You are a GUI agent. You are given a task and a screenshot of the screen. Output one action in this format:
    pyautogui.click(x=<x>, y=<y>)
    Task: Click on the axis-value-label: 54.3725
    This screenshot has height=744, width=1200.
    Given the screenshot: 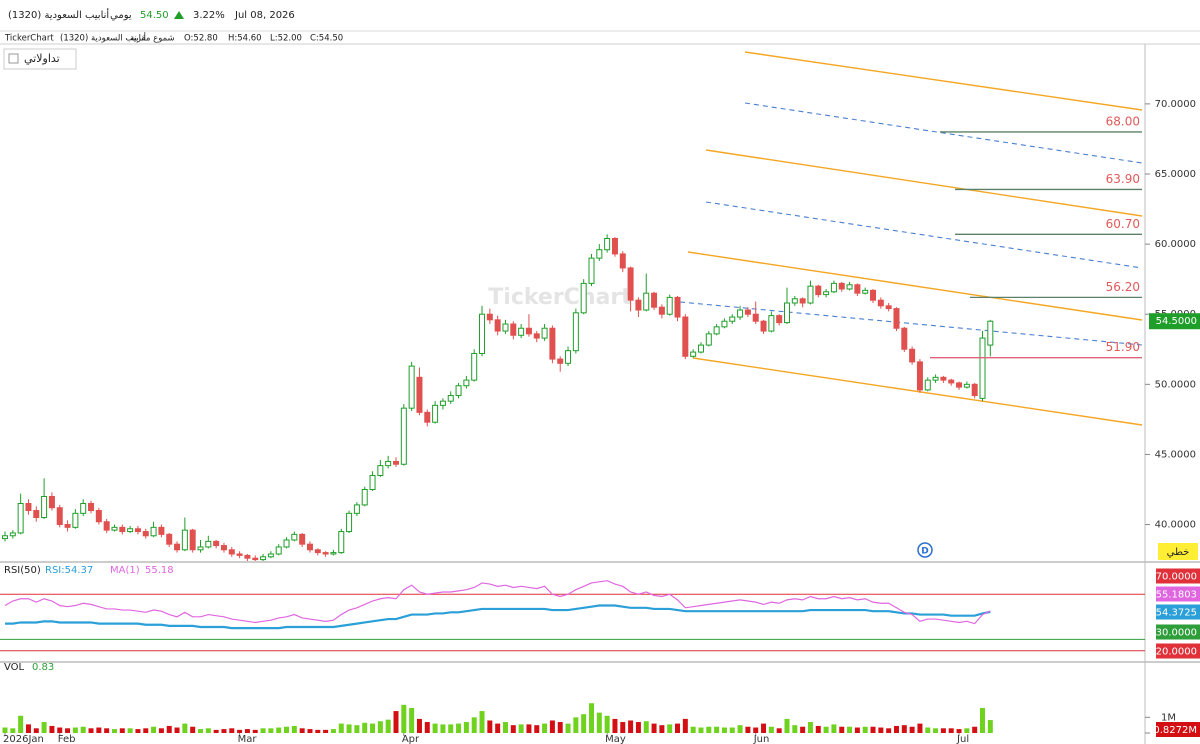 What is the action you would take?
    pyautogui.click(x=1176, y=613)
    